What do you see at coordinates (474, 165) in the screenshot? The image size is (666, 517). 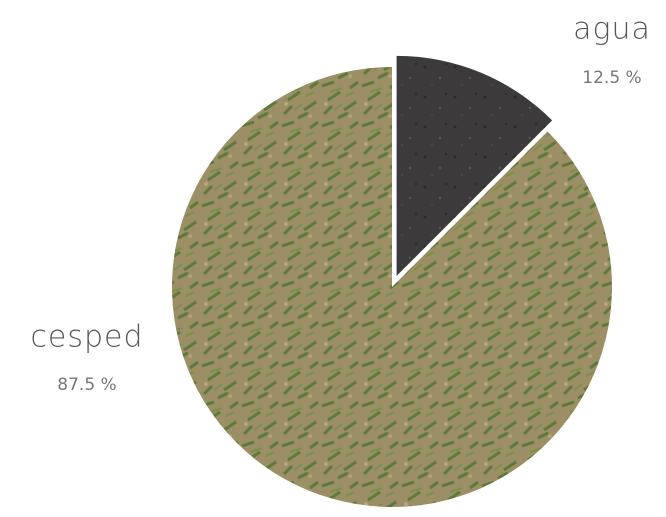 I see `pie-slice` at bounding box center [474, 165].